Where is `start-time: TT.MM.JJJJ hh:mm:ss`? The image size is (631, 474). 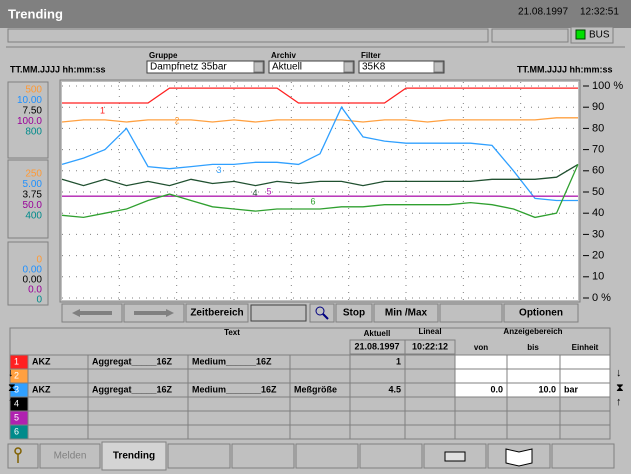 start-time: TT.MM.JJJJ hh:mm:ss is located at coordinates (58, 69).